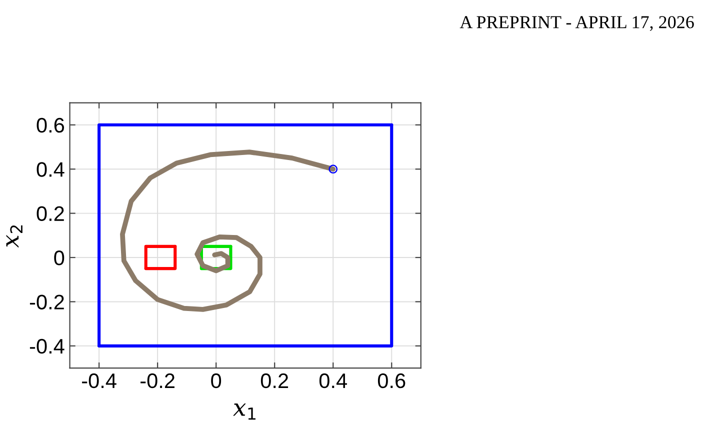 The width and height of the screenshot is (705, 445). Describe the element at coordinates (14, 236) in the screenshot. I see `y-axis-title: x$_{2}$` at that location.